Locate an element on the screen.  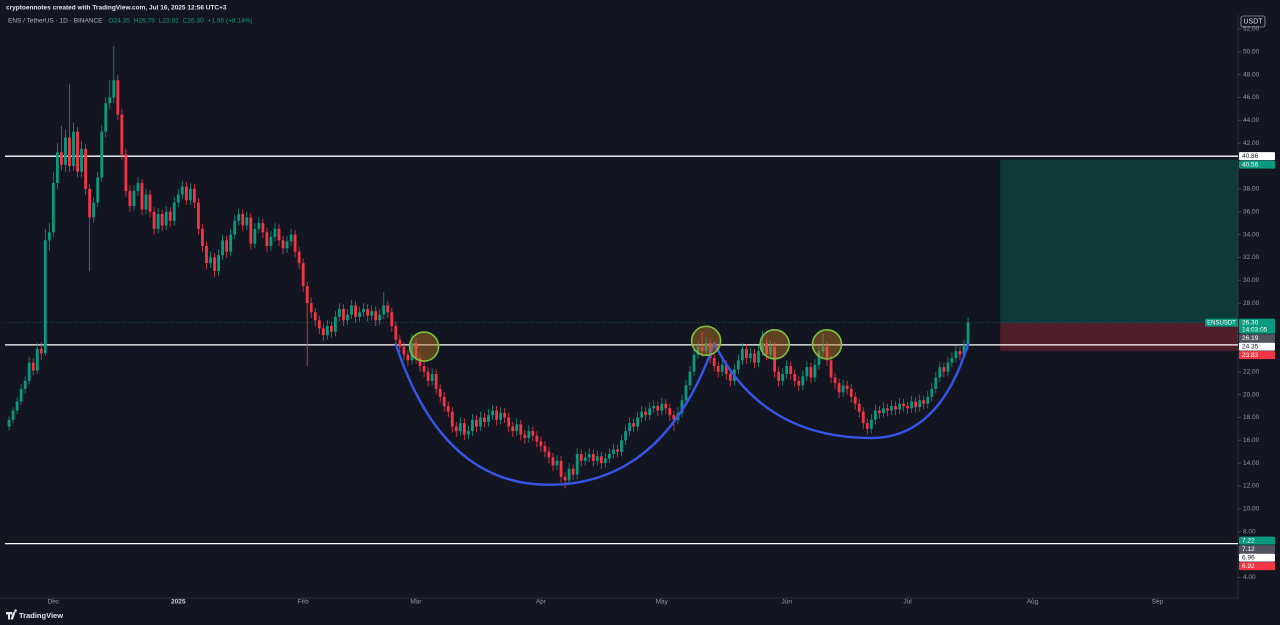
x-tick-label: Jun is located at coordinates (786, 602).